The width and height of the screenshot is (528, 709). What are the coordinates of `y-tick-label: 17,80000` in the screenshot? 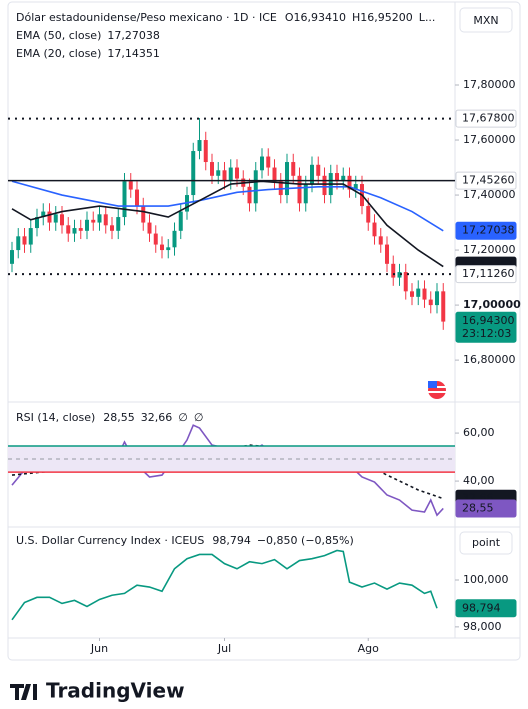 It's located at (489, 84).